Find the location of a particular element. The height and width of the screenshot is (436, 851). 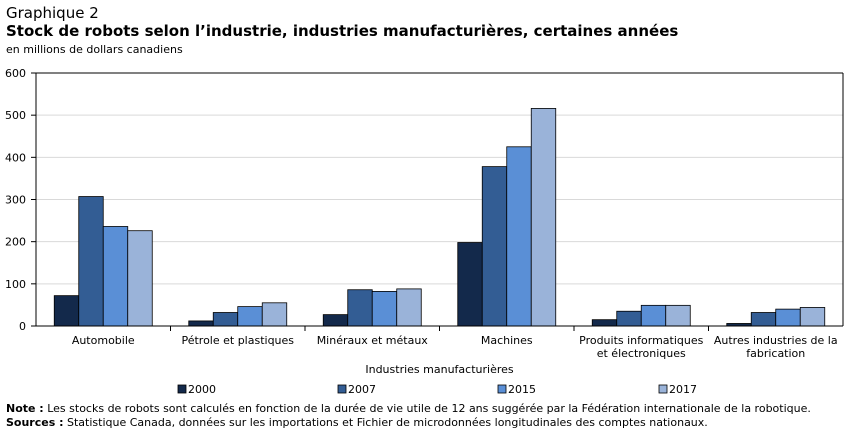

y-tick-label: 200 is located at coordinates (15, 242).